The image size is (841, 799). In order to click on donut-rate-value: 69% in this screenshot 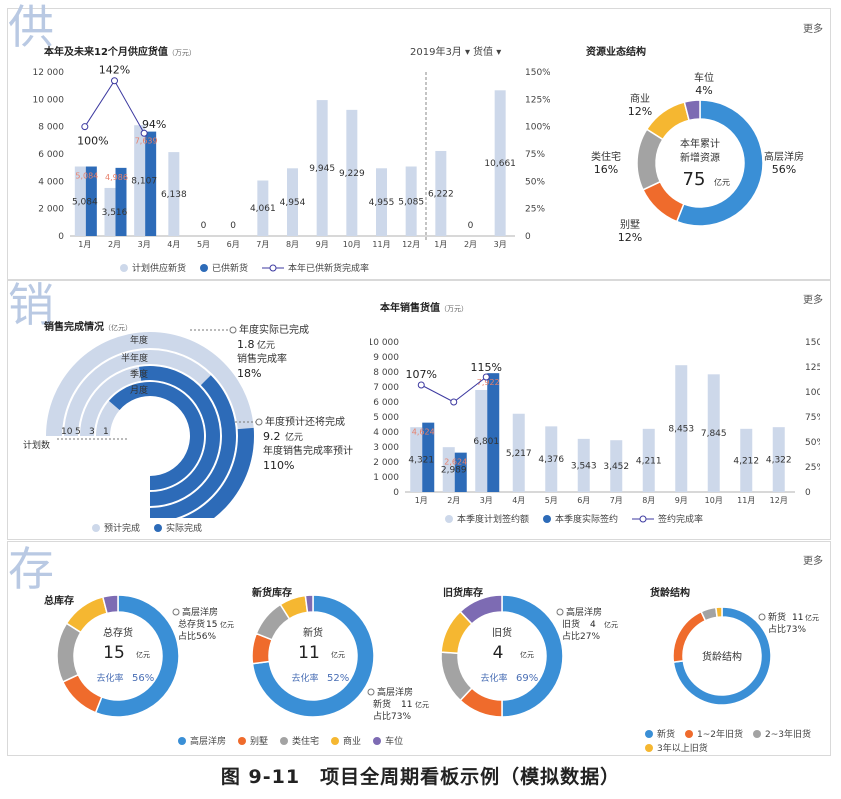, I will do `click(527, 678)`.